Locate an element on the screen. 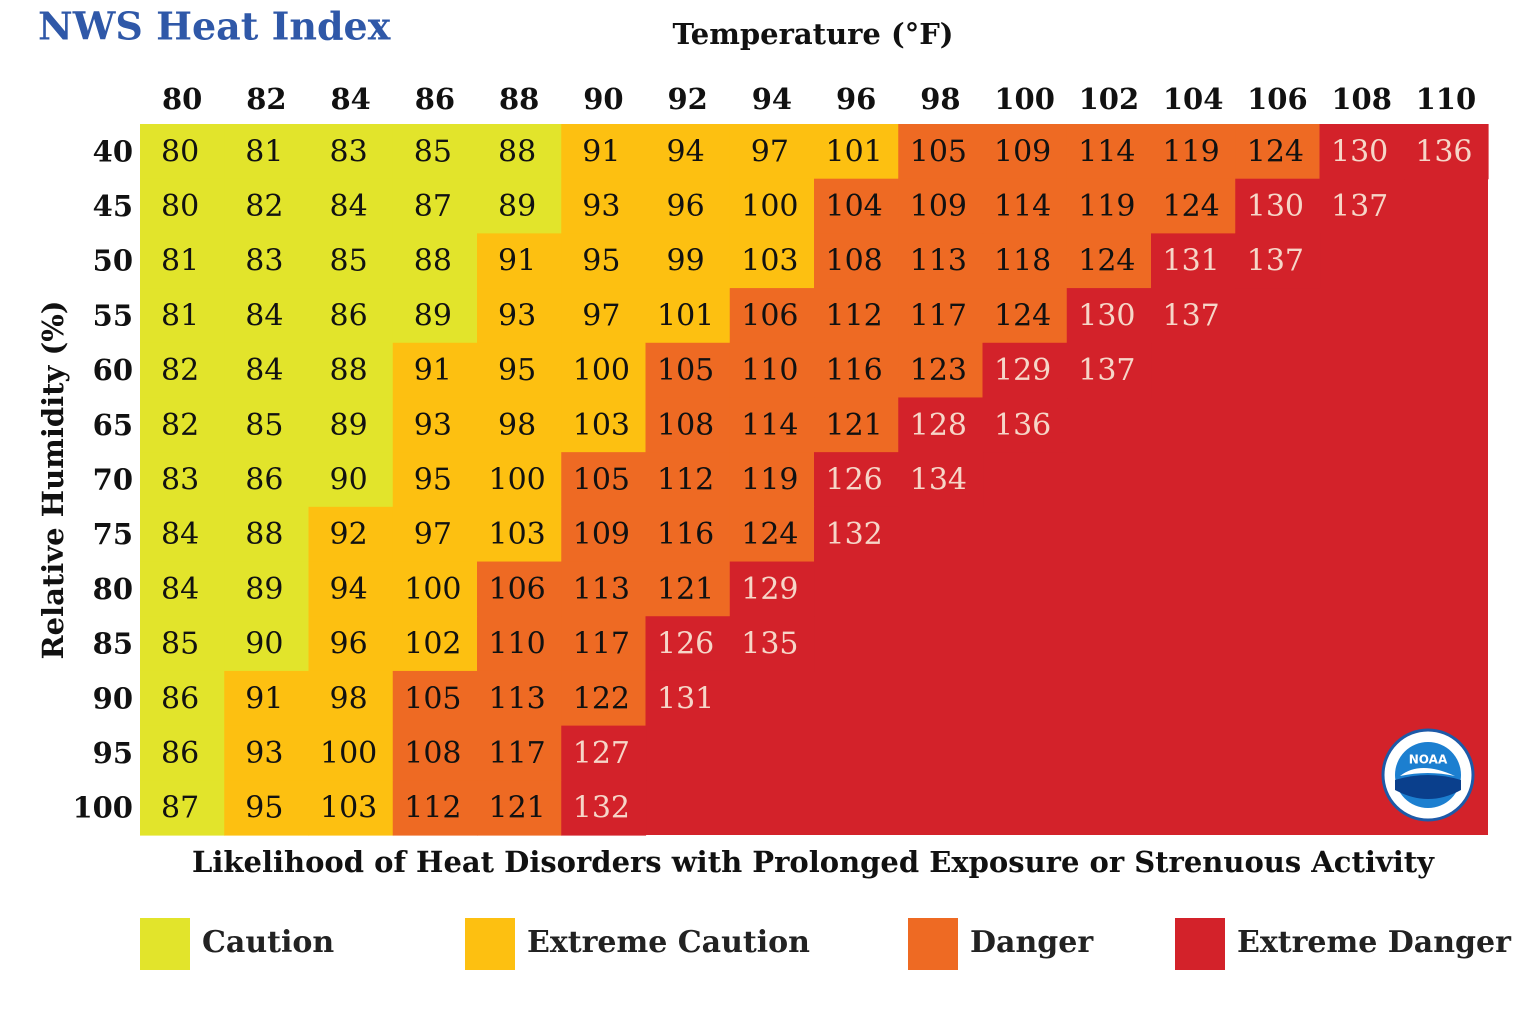 The height and width of the screenshot is (1016, 1524). cell-value: 132 is located at coordinates (853, 534).